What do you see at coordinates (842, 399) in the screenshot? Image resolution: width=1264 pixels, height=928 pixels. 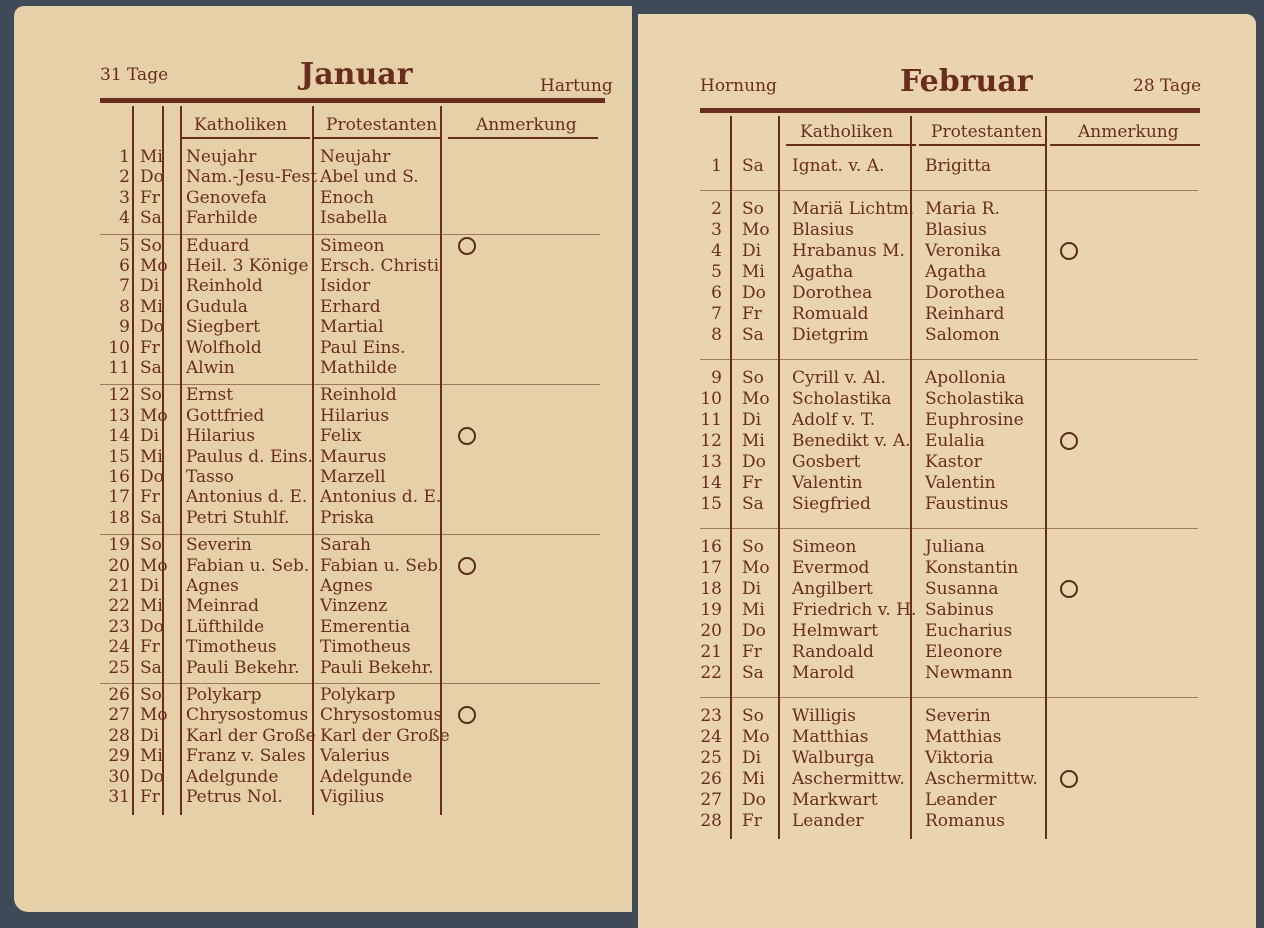 I see `catholic-saint: Scholastika` at bounding box center [842, 399].